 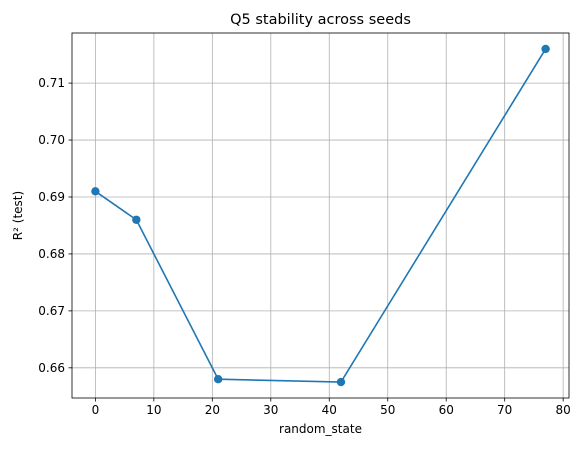 I want to click on x-tick-label: 60, so click(x=446, y=410).